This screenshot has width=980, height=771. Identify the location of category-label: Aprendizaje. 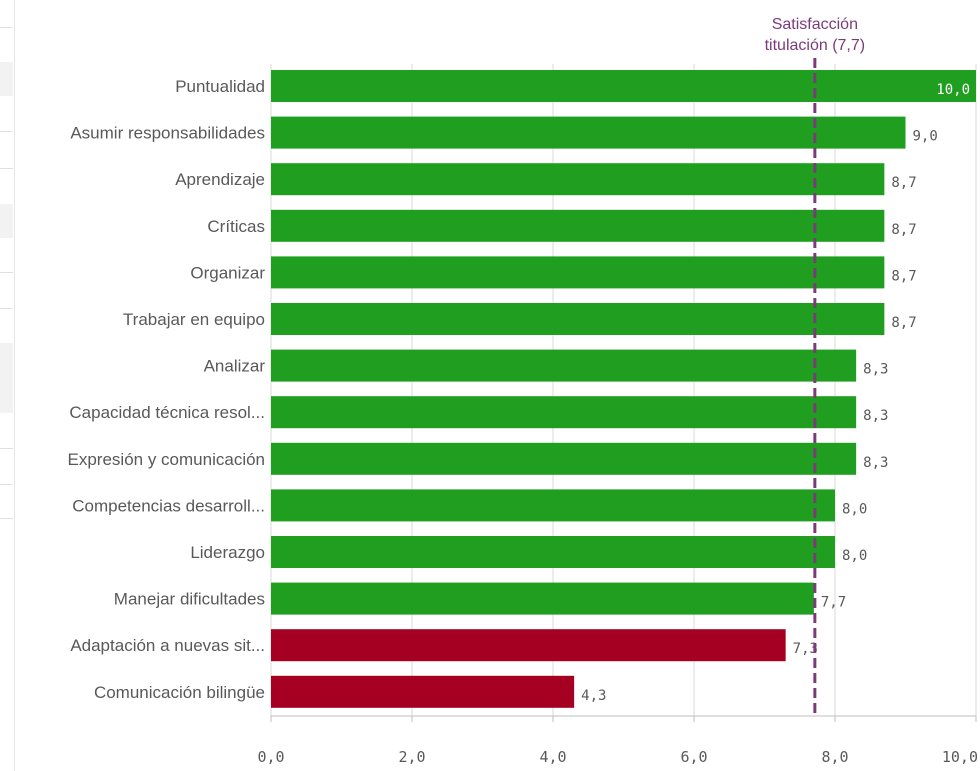
(220, 179).